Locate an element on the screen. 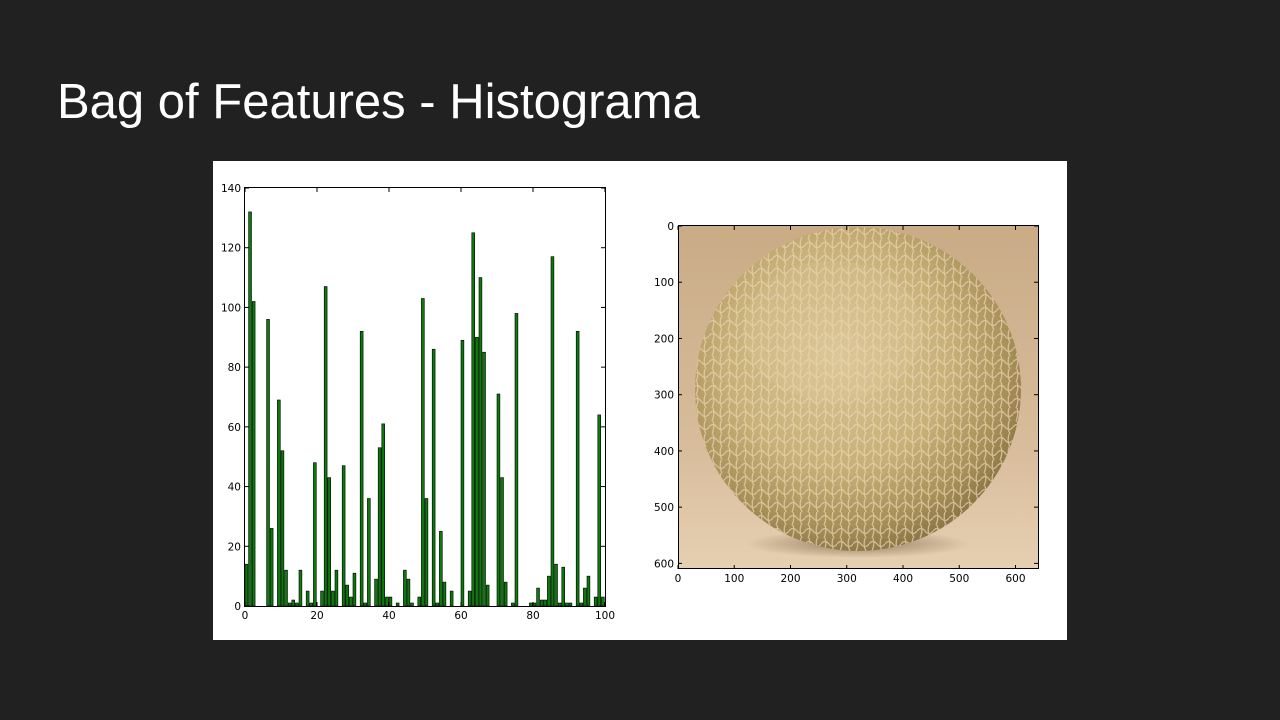 The width and height of the screenshot is (1280, 720). y-tick-label: 400 is located at coordinates (664, 452).